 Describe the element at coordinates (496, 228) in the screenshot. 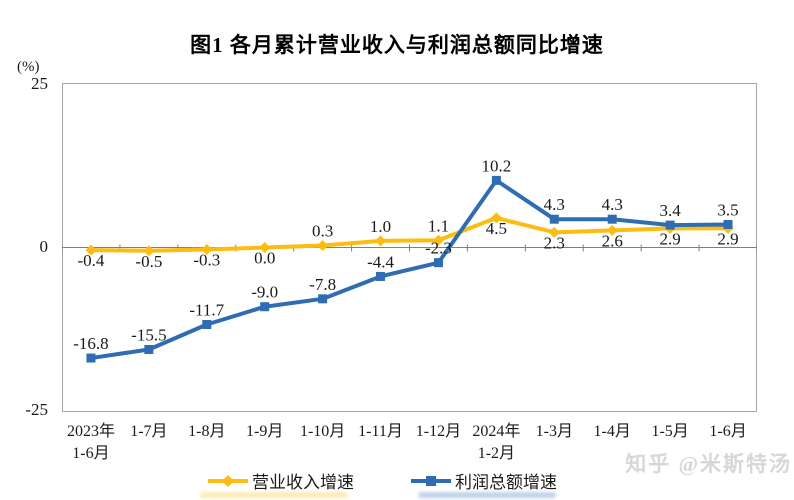

I see `data-label: 4.5` at that location.